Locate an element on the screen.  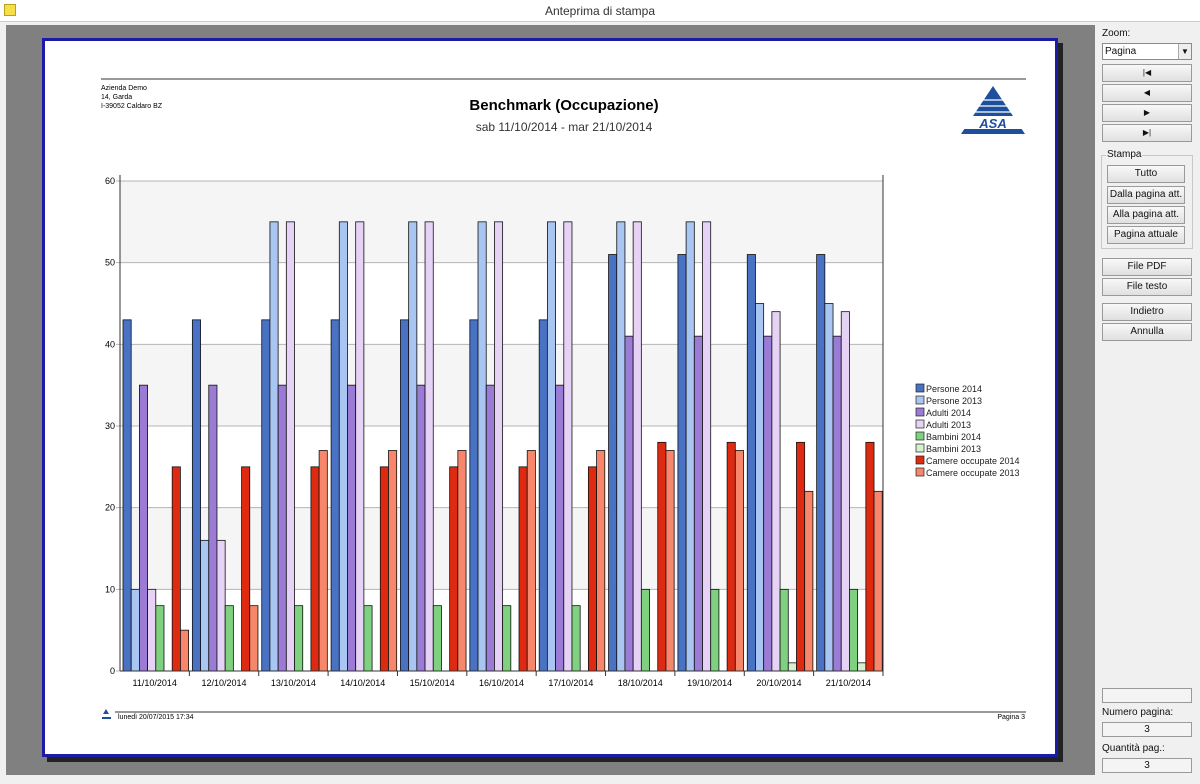
x-tick-label: 13/10/2014 is located at coordinates (293, 683).